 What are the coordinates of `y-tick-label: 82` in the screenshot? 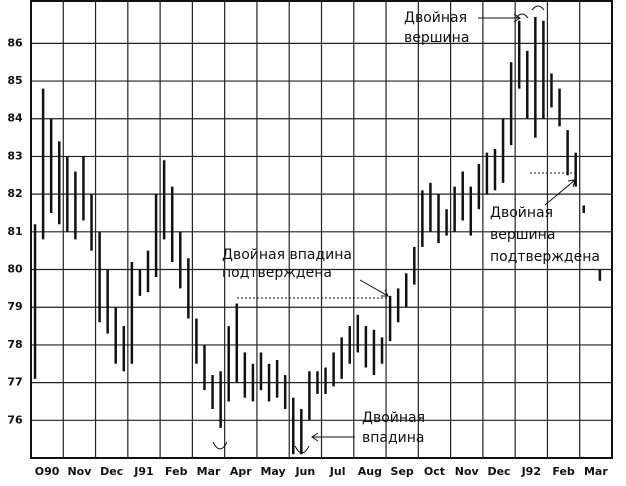 It's located at (14, 193).